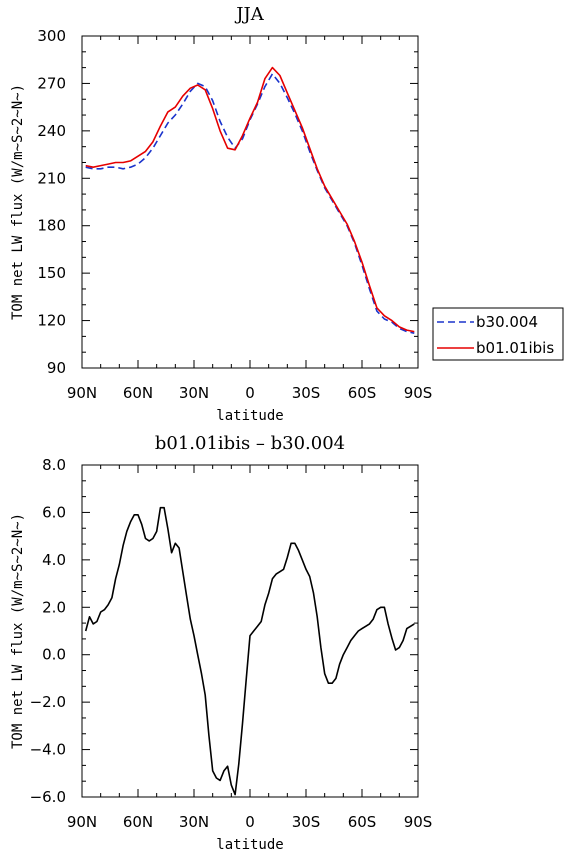 The height and width of the screenshot is (851, 565). Describe the element at coordinates (250, 443) in the screenshot. I see `chart-title: b01.01ibis – b30.004` at that location.